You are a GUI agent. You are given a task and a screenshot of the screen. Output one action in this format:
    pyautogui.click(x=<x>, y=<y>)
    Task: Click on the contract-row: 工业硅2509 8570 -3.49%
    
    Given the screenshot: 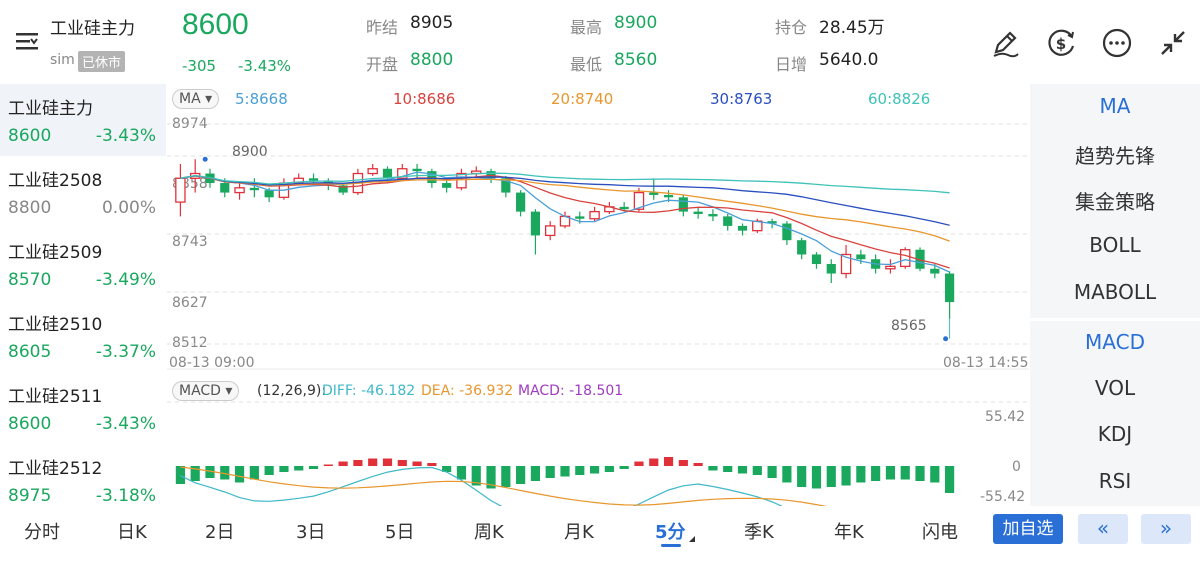 What is the action you would take?
    pyautogui.click(x=83, y=264)
    